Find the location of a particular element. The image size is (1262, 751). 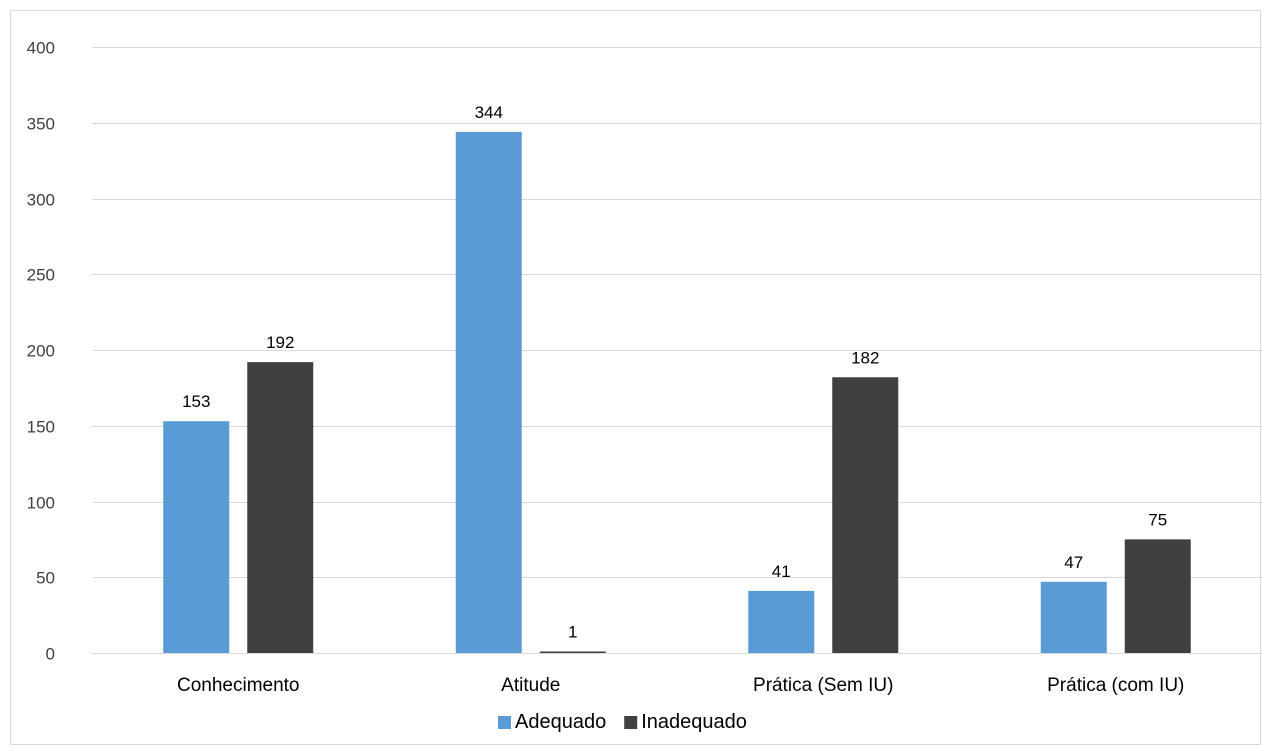

x-category-label: Prática (Sem IU) is located at coordinates (823, 685).